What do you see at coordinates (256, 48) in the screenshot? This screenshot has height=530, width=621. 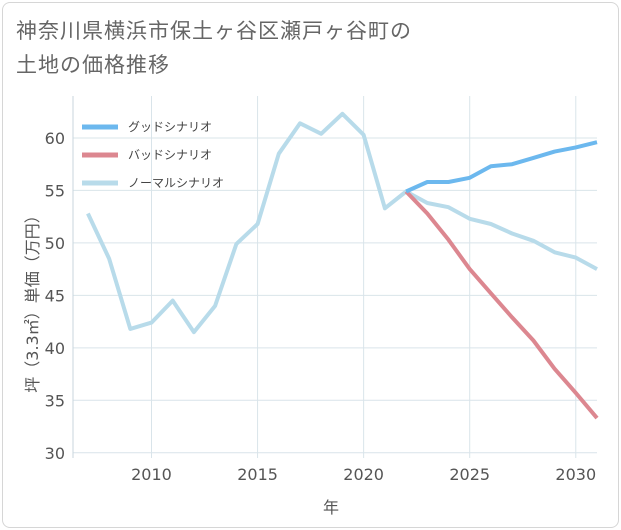 I see `chart-title: 神奈川県横浜市保土ヶ谷区瀬戸ヶ谷町の 土地の価格推移` at bounding box center [256, 48].